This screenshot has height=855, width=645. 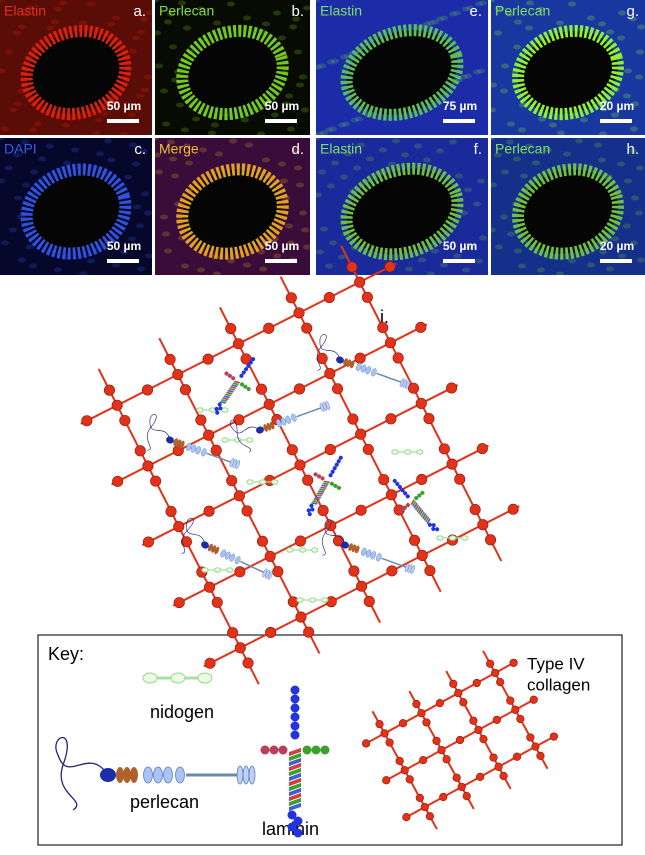 What do you see at coordinates (246, 775) in the screenshot?
I see `domain-v` at bounding box center [246, 775].